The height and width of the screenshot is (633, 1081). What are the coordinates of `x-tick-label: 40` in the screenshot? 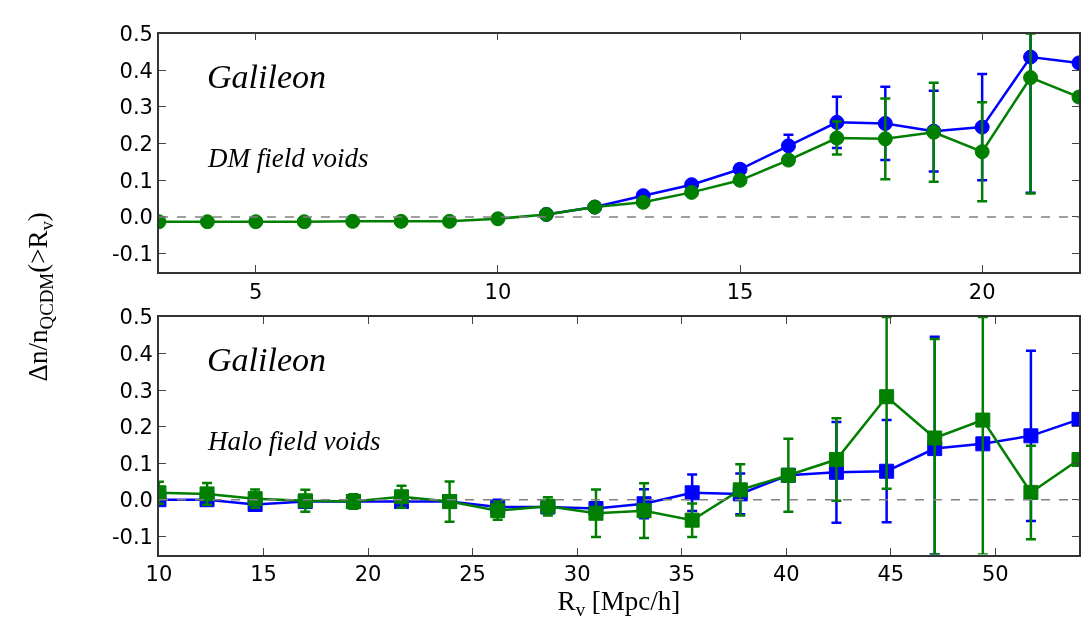 It's located at (786, 574).